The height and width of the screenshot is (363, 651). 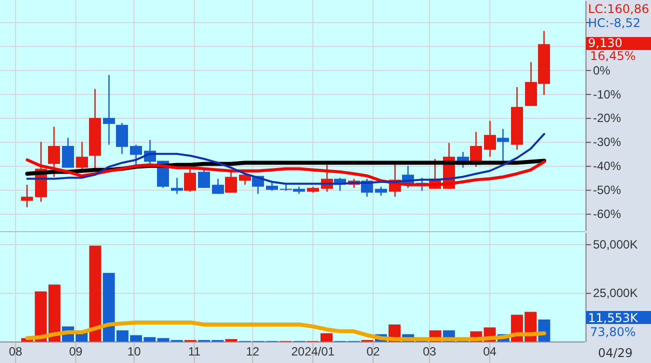 What do you see at coordinates (615, 293) in the screenshot?
I see `y-tick-label: 25,000K` at bounding box center [615, 293].